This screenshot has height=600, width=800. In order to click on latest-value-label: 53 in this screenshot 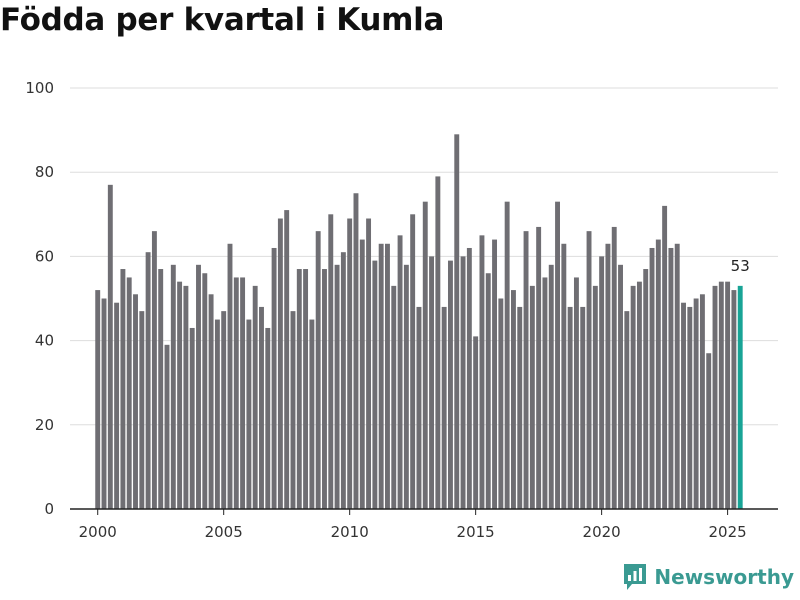, I will do `click(740, 266)`.